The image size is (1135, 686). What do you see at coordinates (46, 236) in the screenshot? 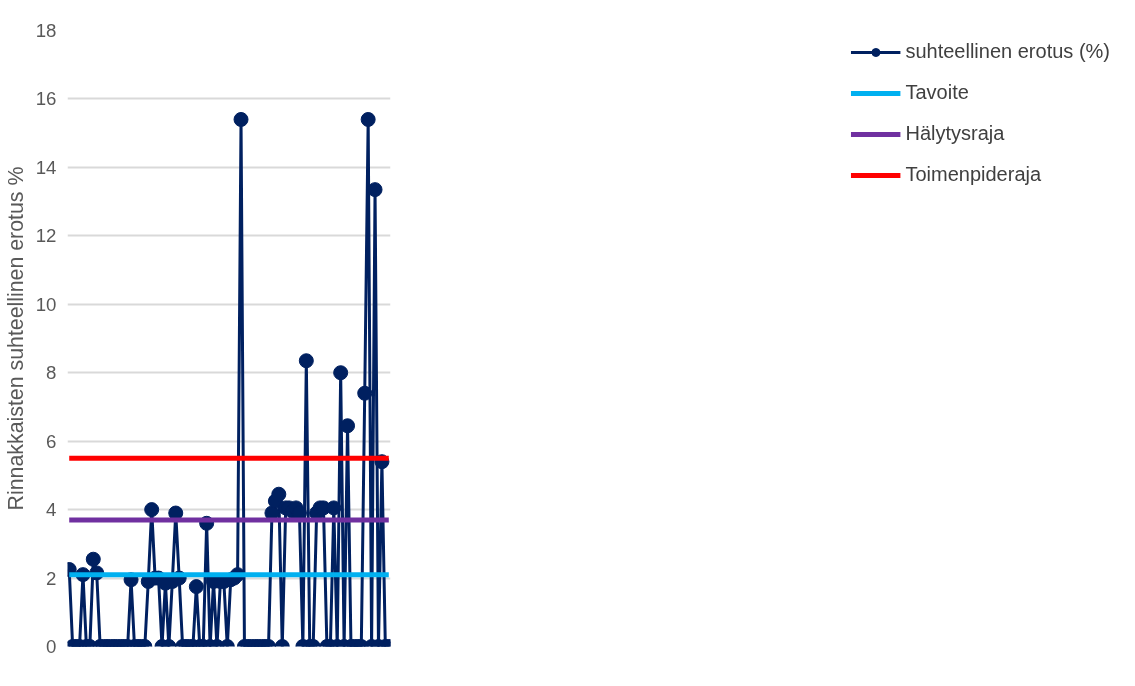
I see `y-tick-label: 12` at bounding box center [46, 236].